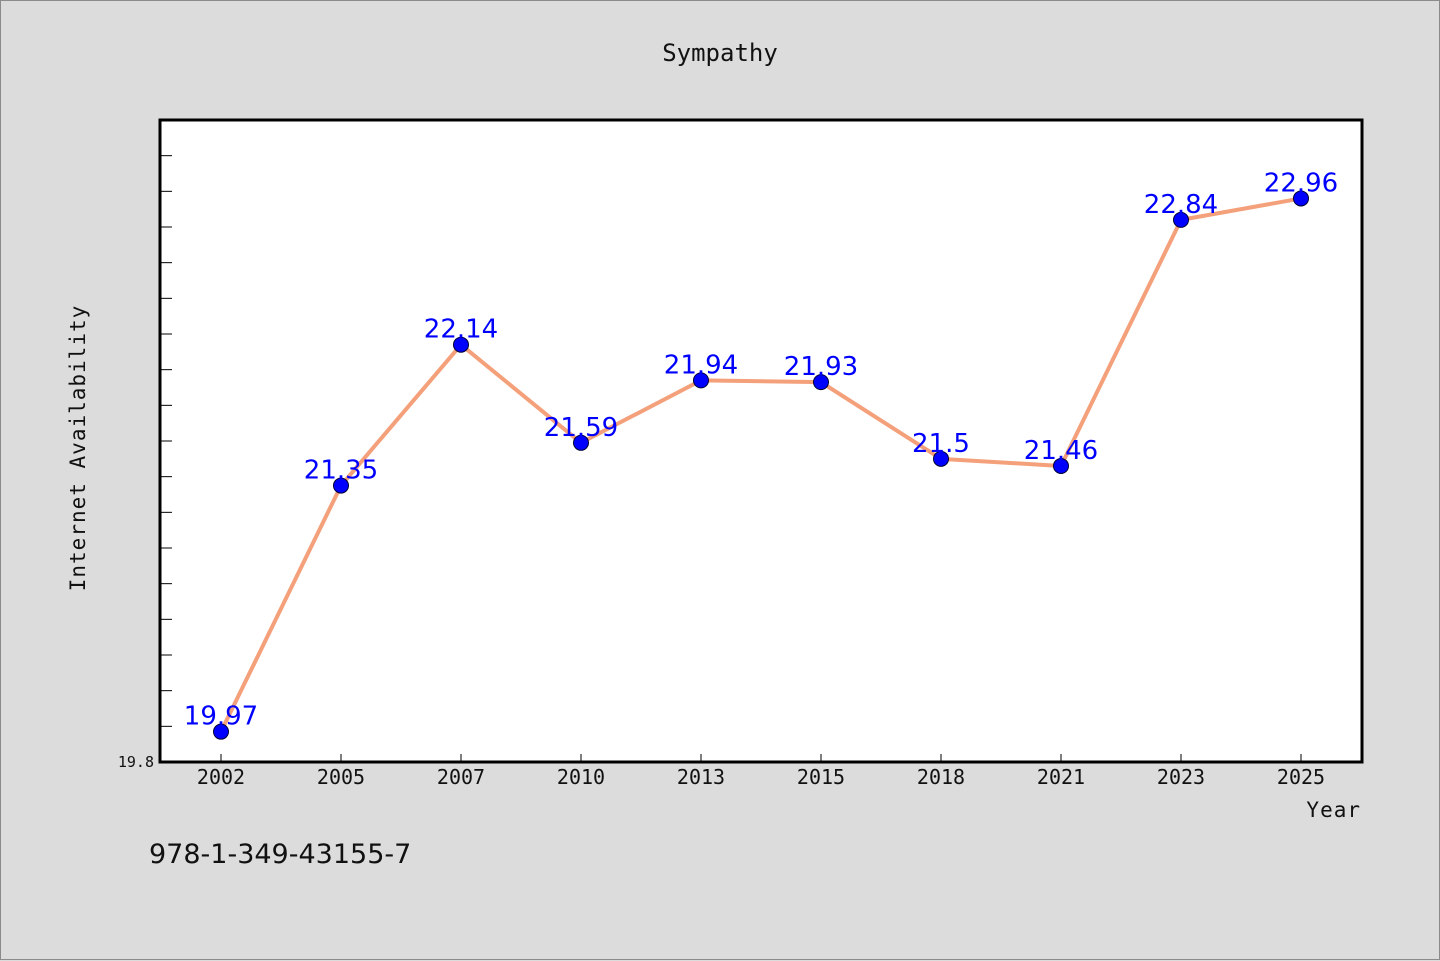  Describe the element at coordinates (821, 367) in the screenshot. I see `data-label: 21.93` at that location.